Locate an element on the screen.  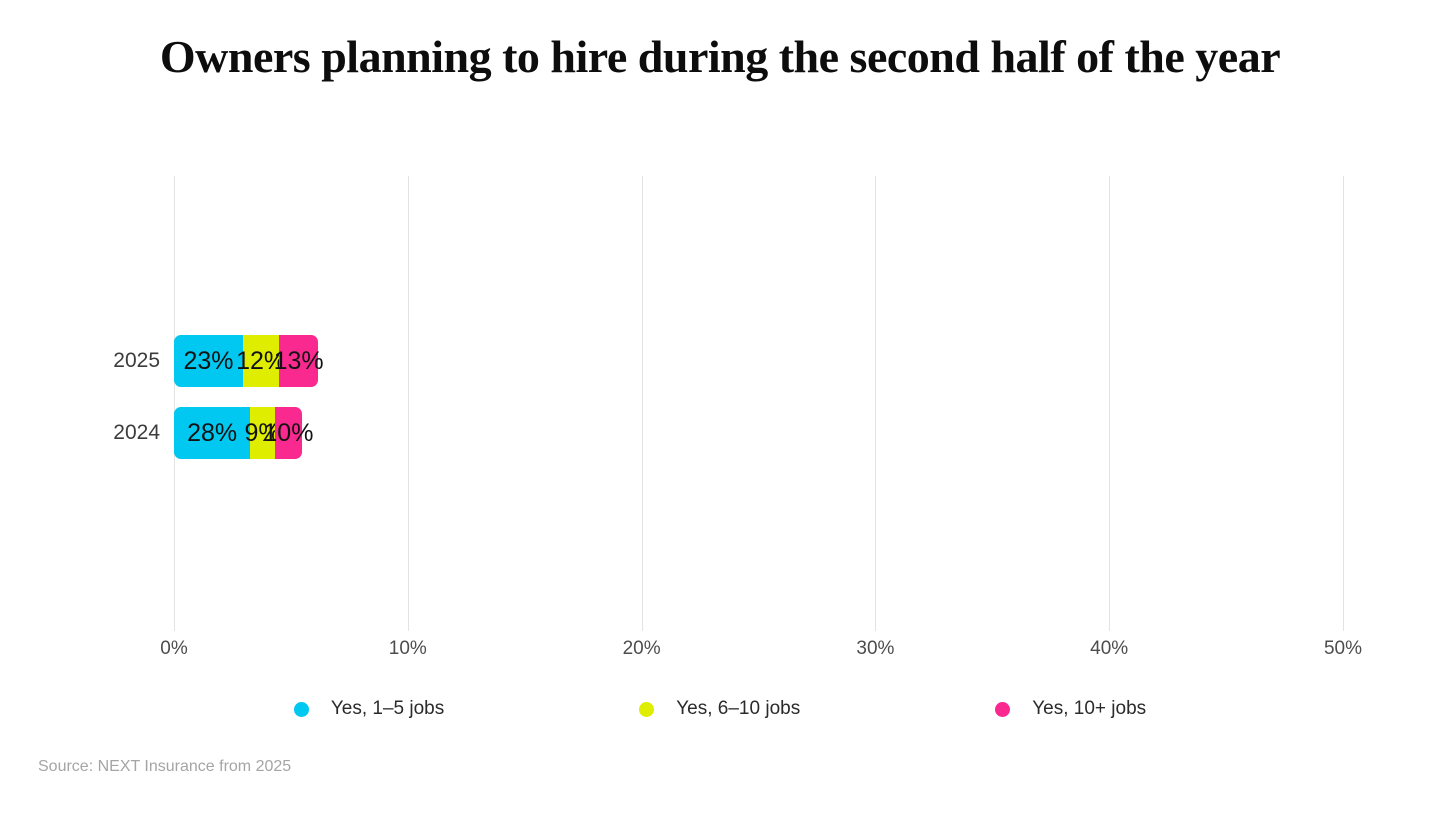
bar-value-label: 13% is located at coordinates (298, 360).